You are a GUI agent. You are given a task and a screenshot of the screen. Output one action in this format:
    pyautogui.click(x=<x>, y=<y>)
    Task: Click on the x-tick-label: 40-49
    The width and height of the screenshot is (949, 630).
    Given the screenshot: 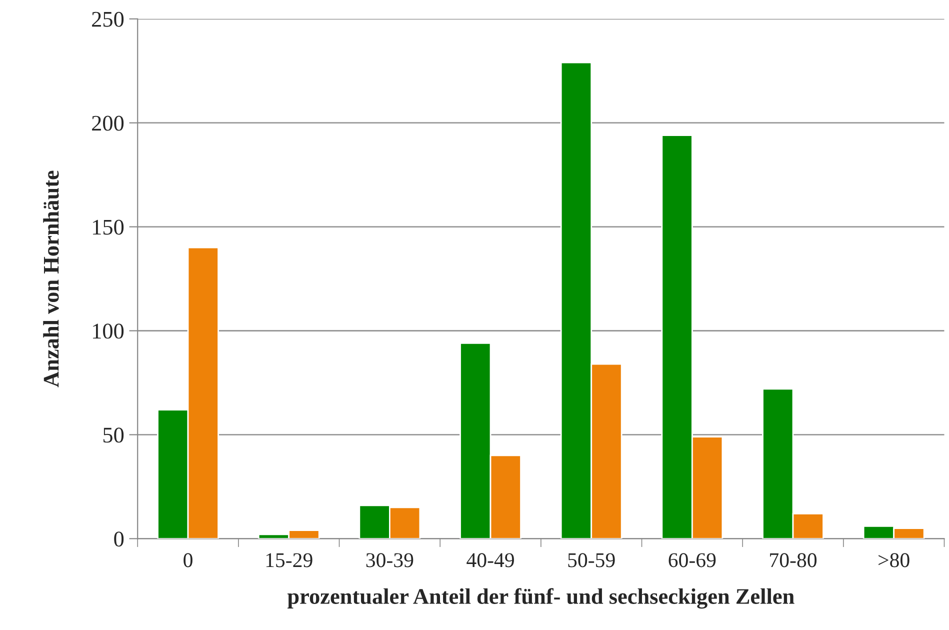 What is the action you would take?
    pyautogui.click(x=490, y=560)
    